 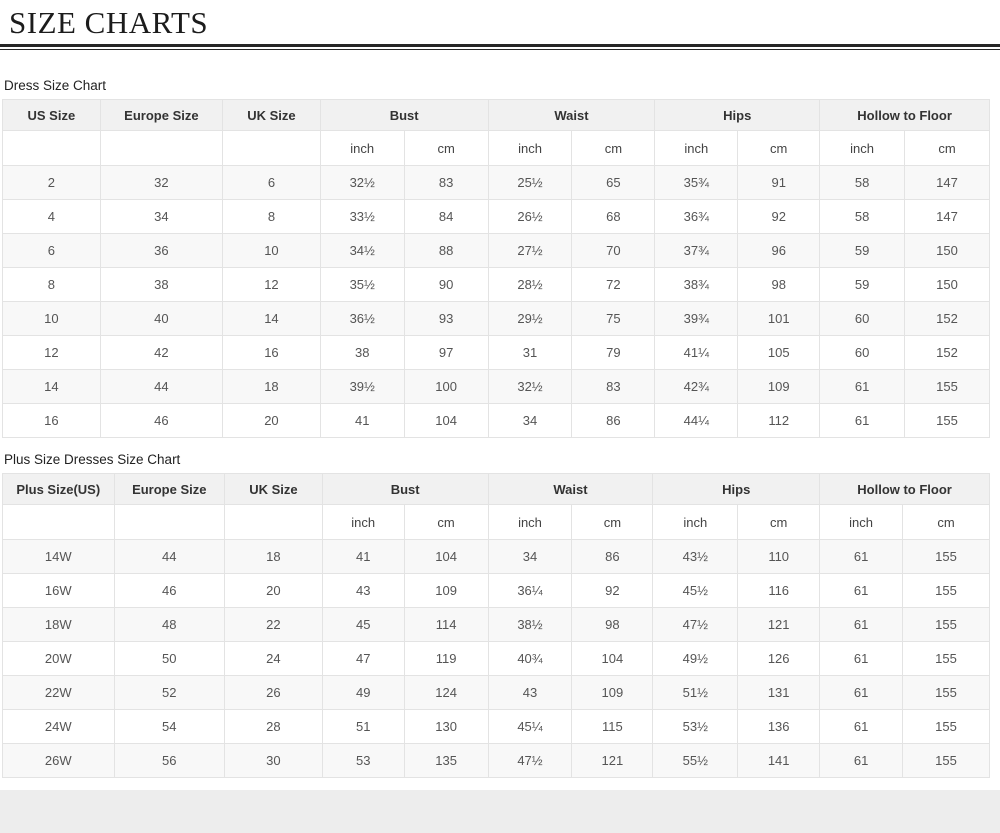 What do you see at coordinates (273, 693) in the screenshot?
I see `value-cell: 26` at bounding box center [273, 693].